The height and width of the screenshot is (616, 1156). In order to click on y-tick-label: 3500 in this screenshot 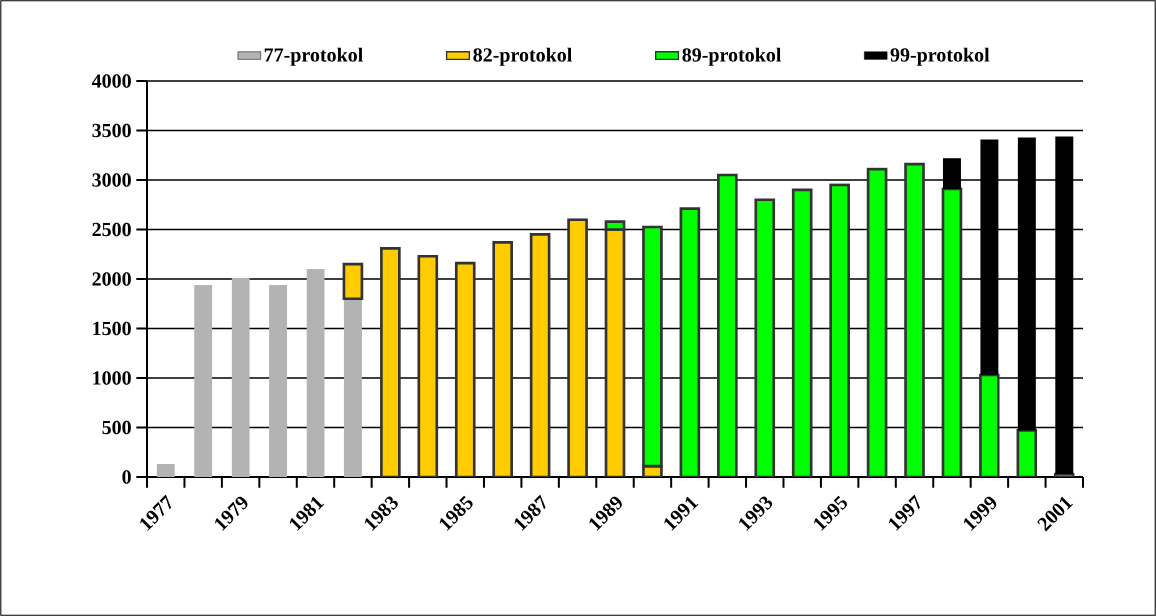, I will do `click(111, 130)`.